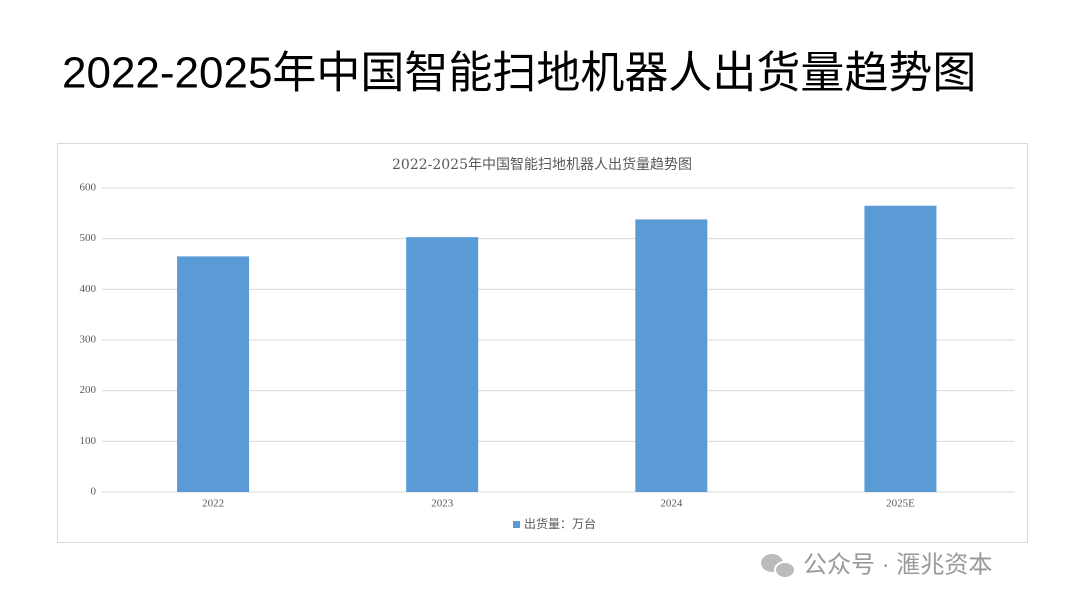 The width and height of the screenshot is (1080, 608). I want to click on y-tick-label: 600, so click(88, 188).